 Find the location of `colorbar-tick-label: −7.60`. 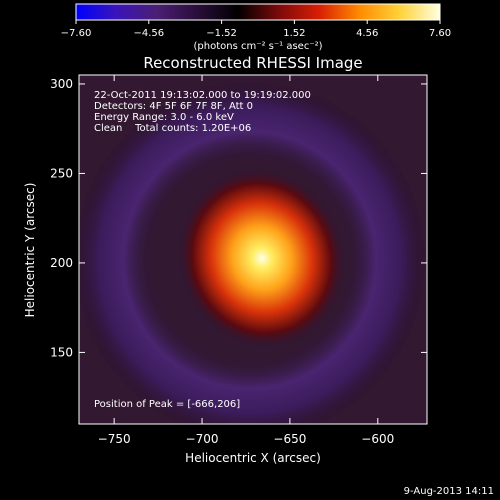

colorbar-tick-label: −7.60 is located at coordinates (76, 33).